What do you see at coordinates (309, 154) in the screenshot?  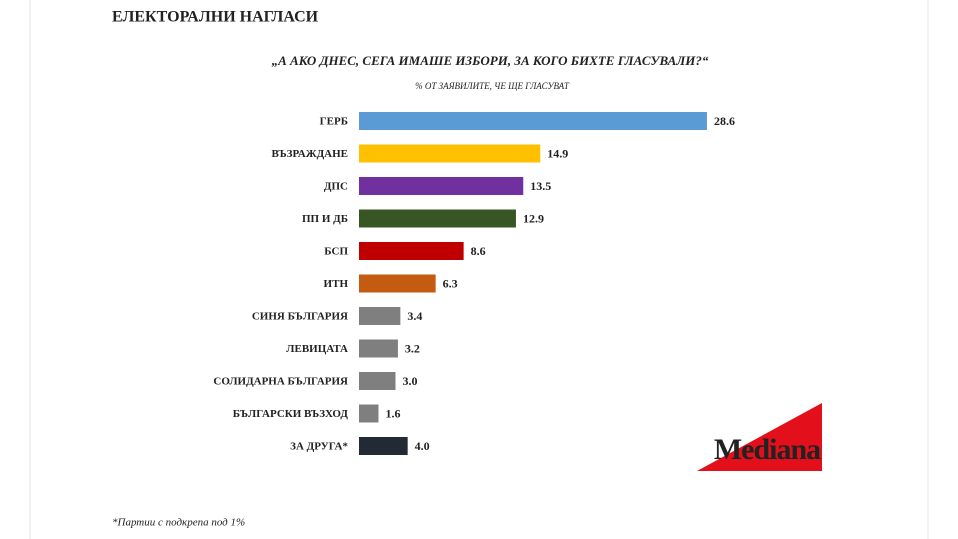 I see `category-label: ВЪЗРАЖДАНЕ` at bounding box center [309, 154].